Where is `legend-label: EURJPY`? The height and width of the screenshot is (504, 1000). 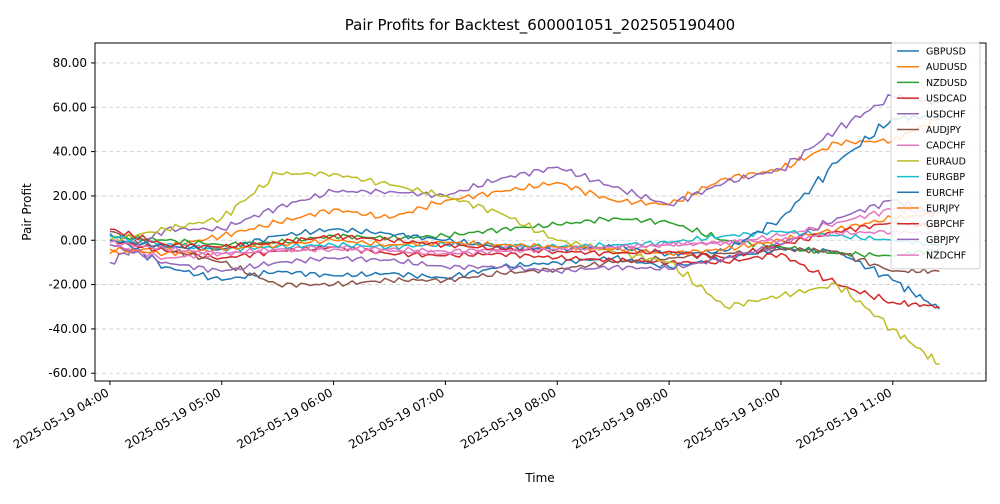
legend-label: EURJPY is located at coordinates (943, 209).